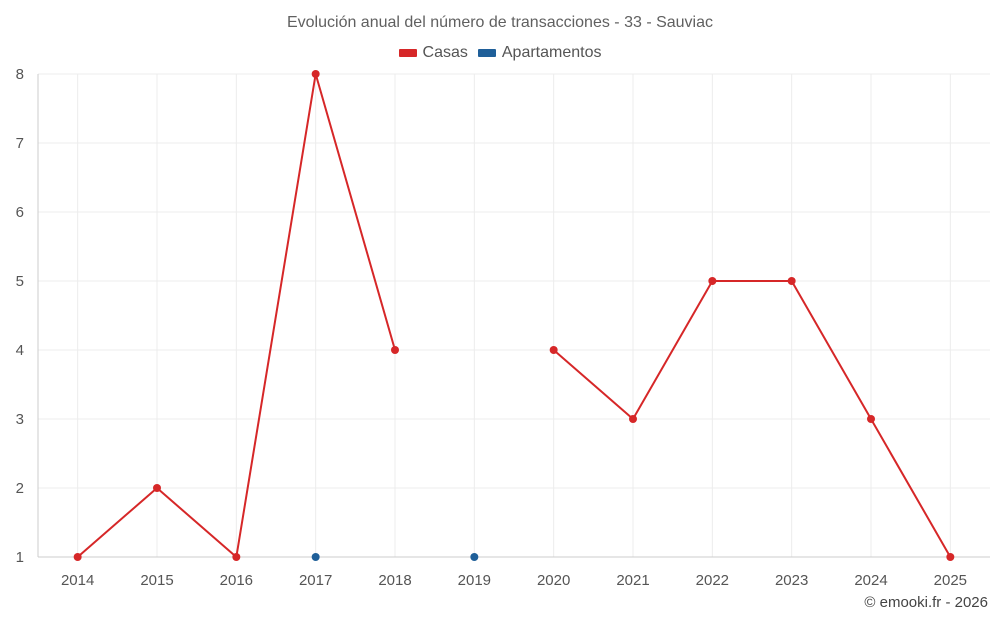 The width and height of the screenshot is (1000, 625). Describe the element at coordinates (553, 580) in the screenshot. I see `x-tick-label: 2020` at that location.